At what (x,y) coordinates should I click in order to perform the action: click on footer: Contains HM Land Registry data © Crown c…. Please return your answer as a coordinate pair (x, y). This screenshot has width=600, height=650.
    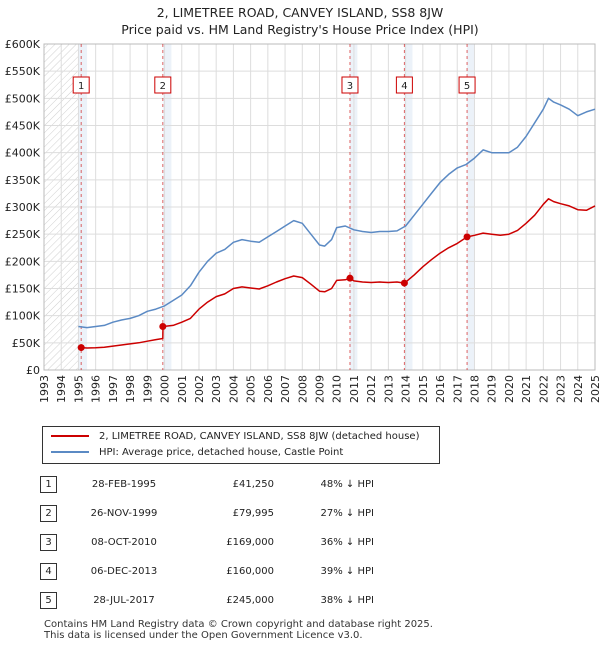
    Looking at the image, I should click on (238, 630).